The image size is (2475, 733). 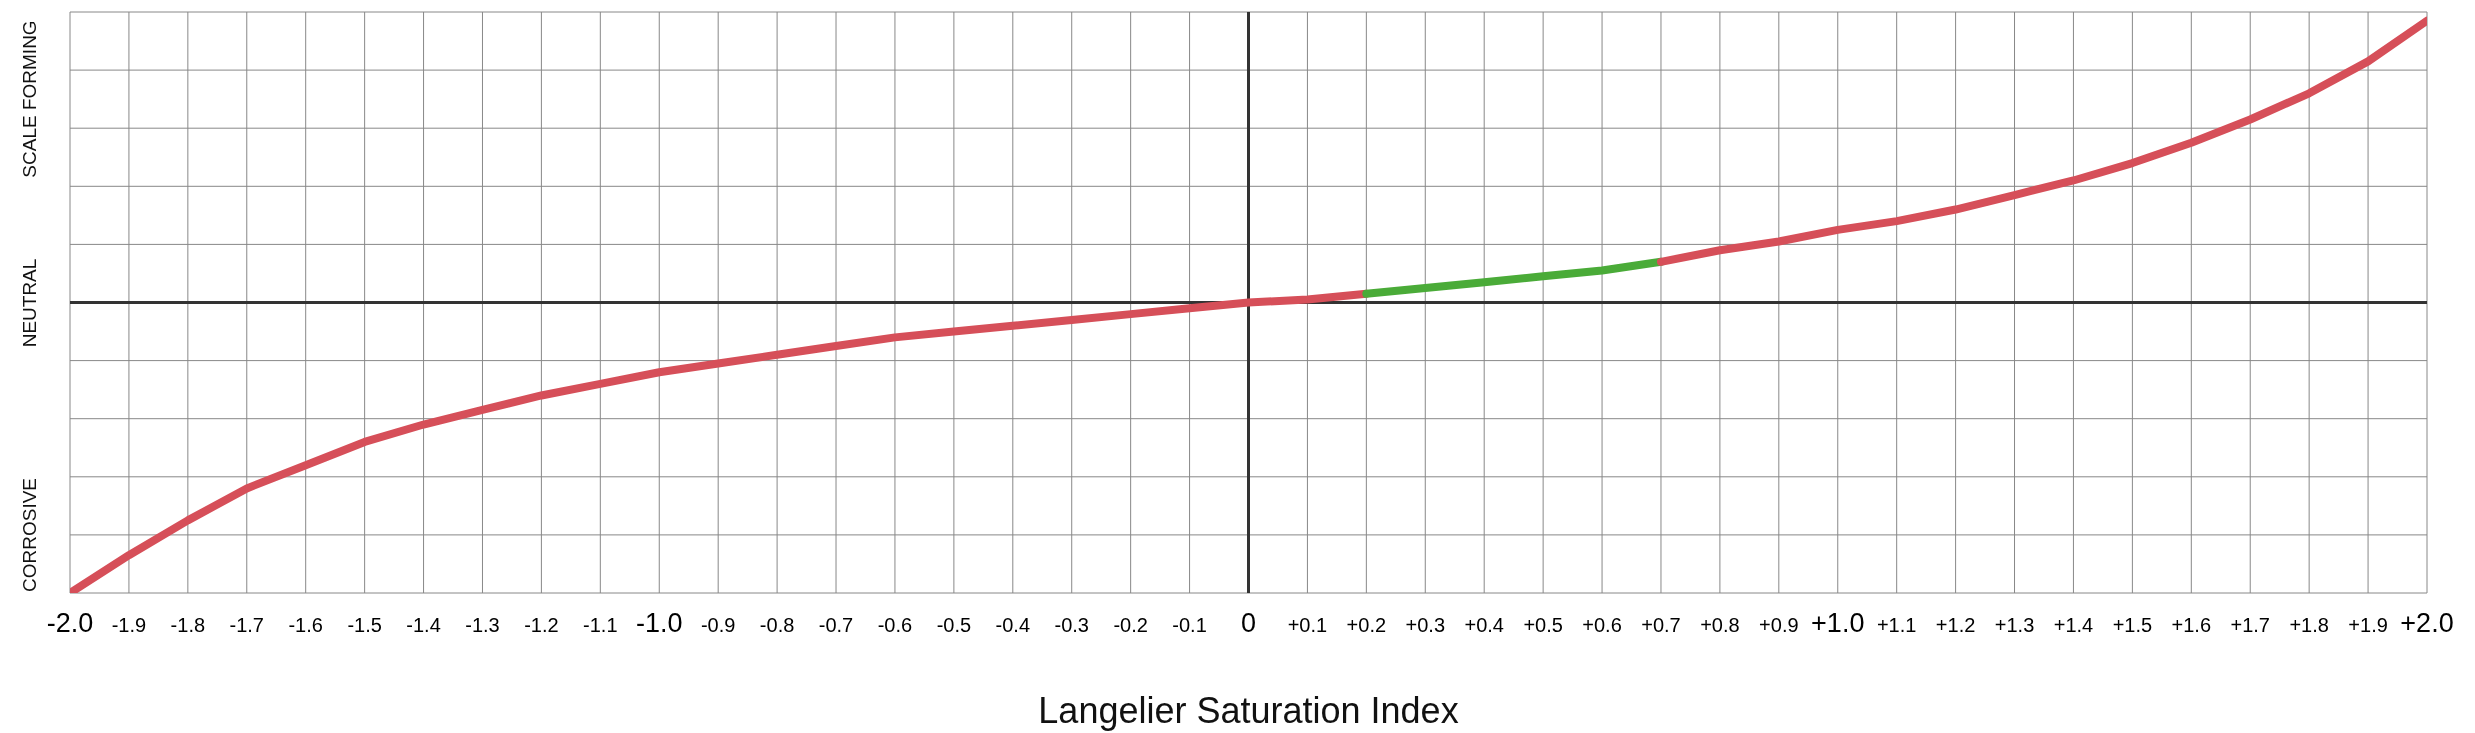 I want to click on x-tick-label: -0.2, so click(x=1130, y=625).